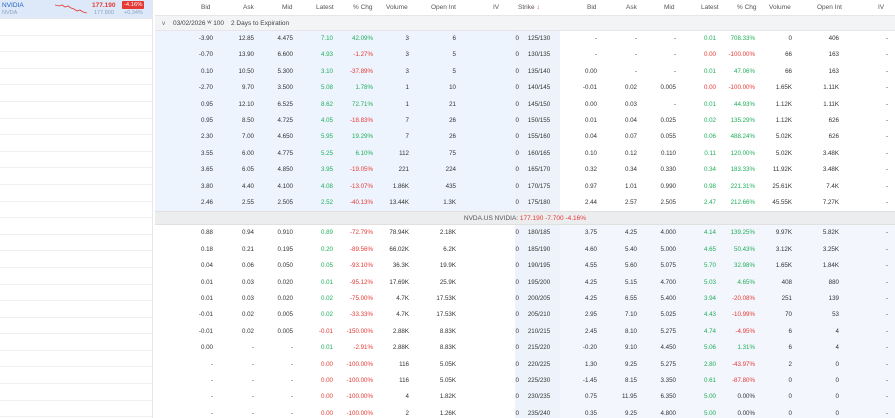  I want to click on cell-oi: 8.83K, so click(447, 331).